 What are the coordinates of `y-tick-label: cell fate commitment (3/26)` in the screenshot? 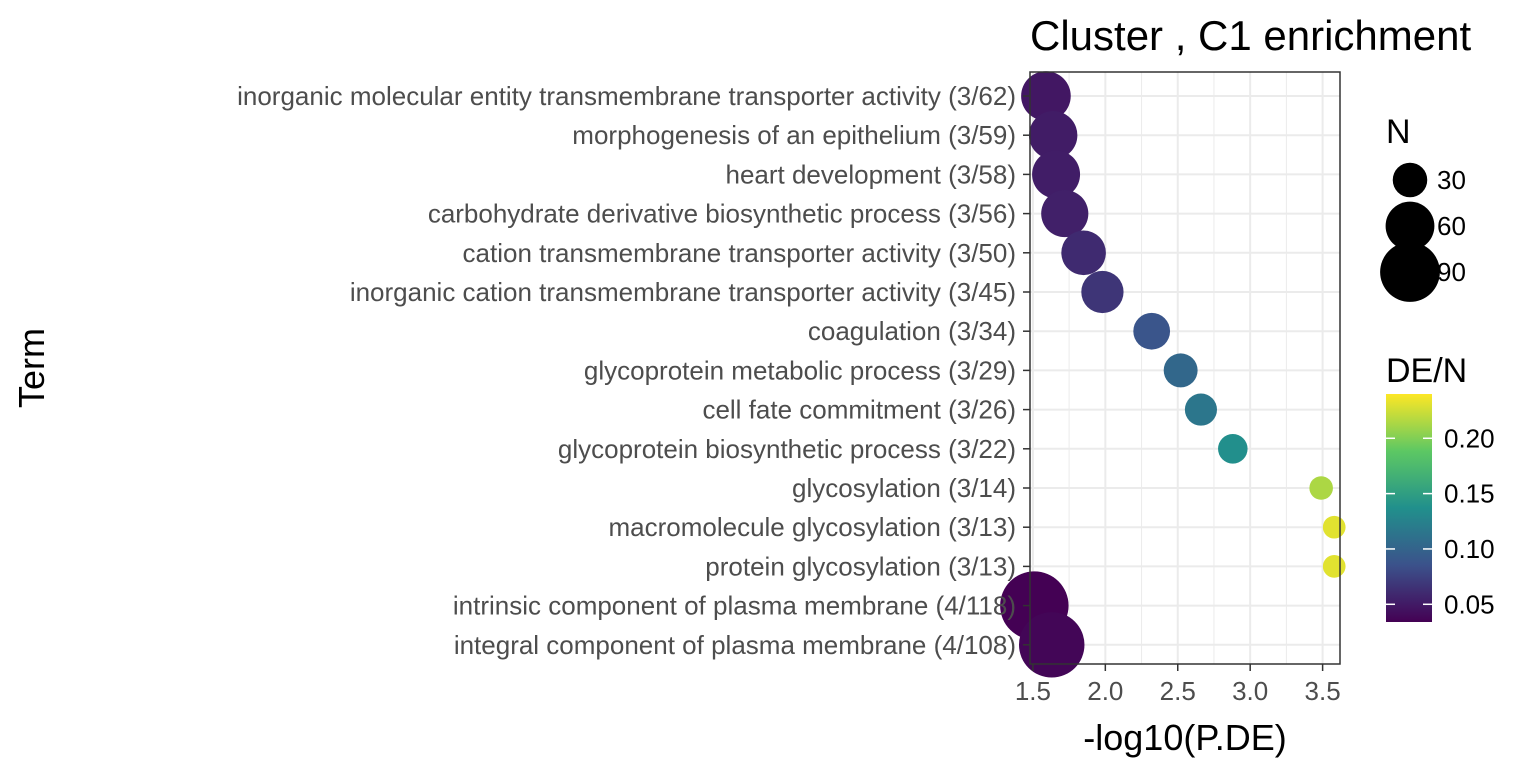 It's located at (859, 410).